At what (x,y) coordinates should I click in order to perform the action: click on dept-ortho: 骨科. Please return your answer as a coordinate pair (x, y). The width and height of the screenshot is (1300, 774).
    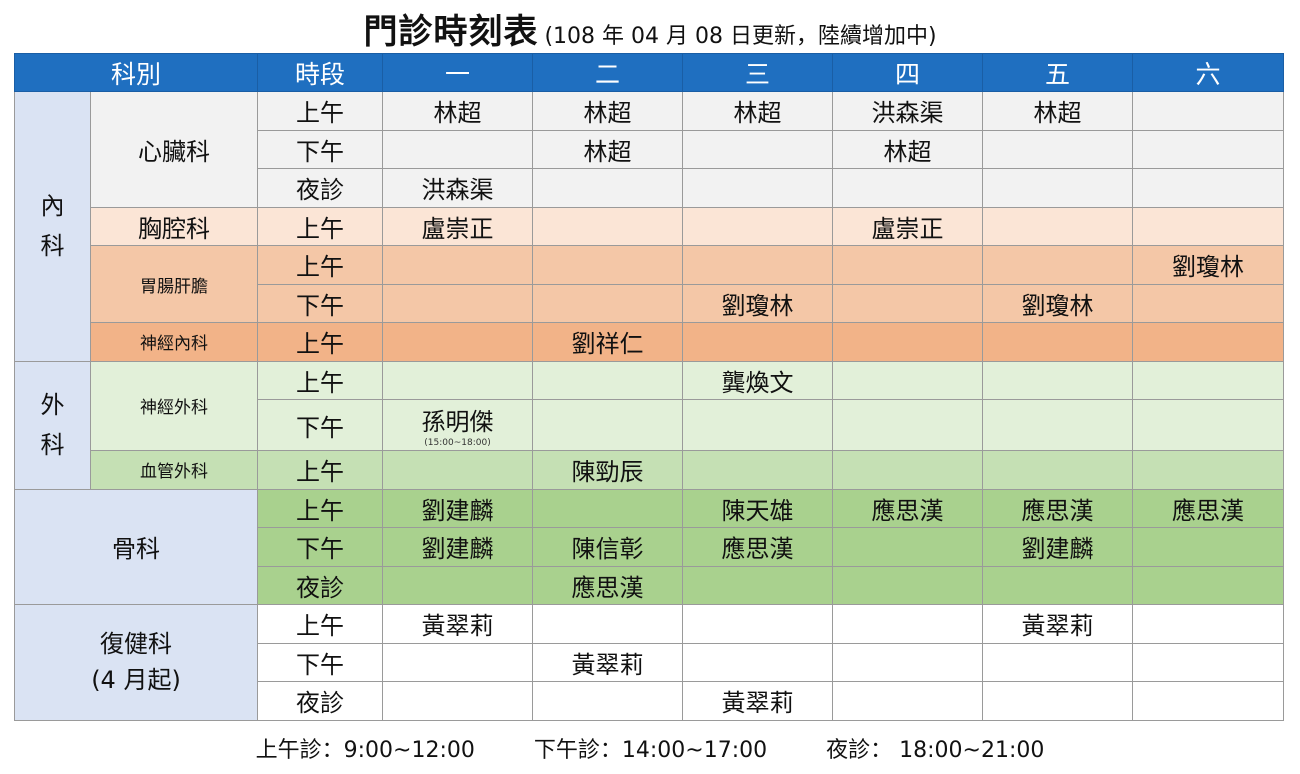
    Looking at the image, I should click on (136, 546).